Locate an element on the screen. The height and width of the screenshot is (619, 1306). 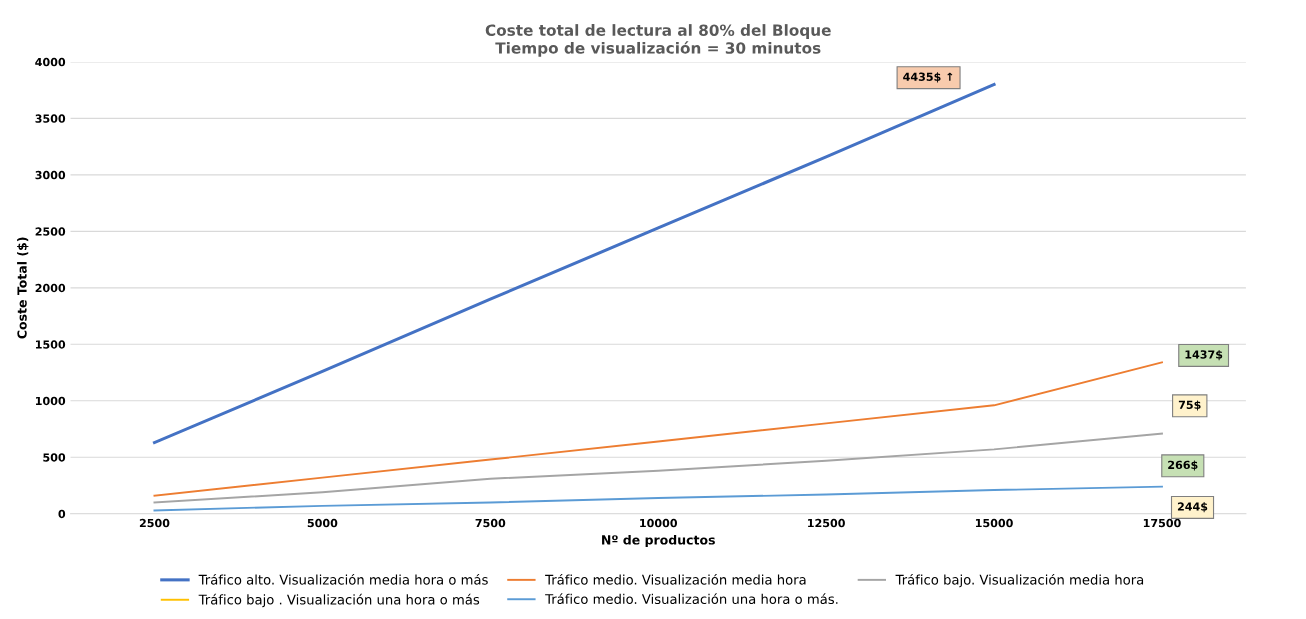
legend-label: Tráfico medio. Visualización media hora is located at coordinates (675, 579).